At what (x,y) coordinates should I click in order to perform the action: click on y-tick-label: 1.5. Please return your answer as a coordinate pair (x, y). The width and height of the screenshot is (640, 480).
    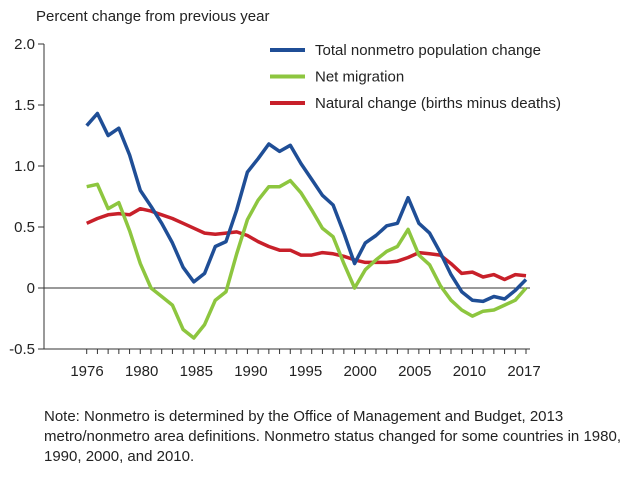
    Looking at the image, I should click on (24, 105).